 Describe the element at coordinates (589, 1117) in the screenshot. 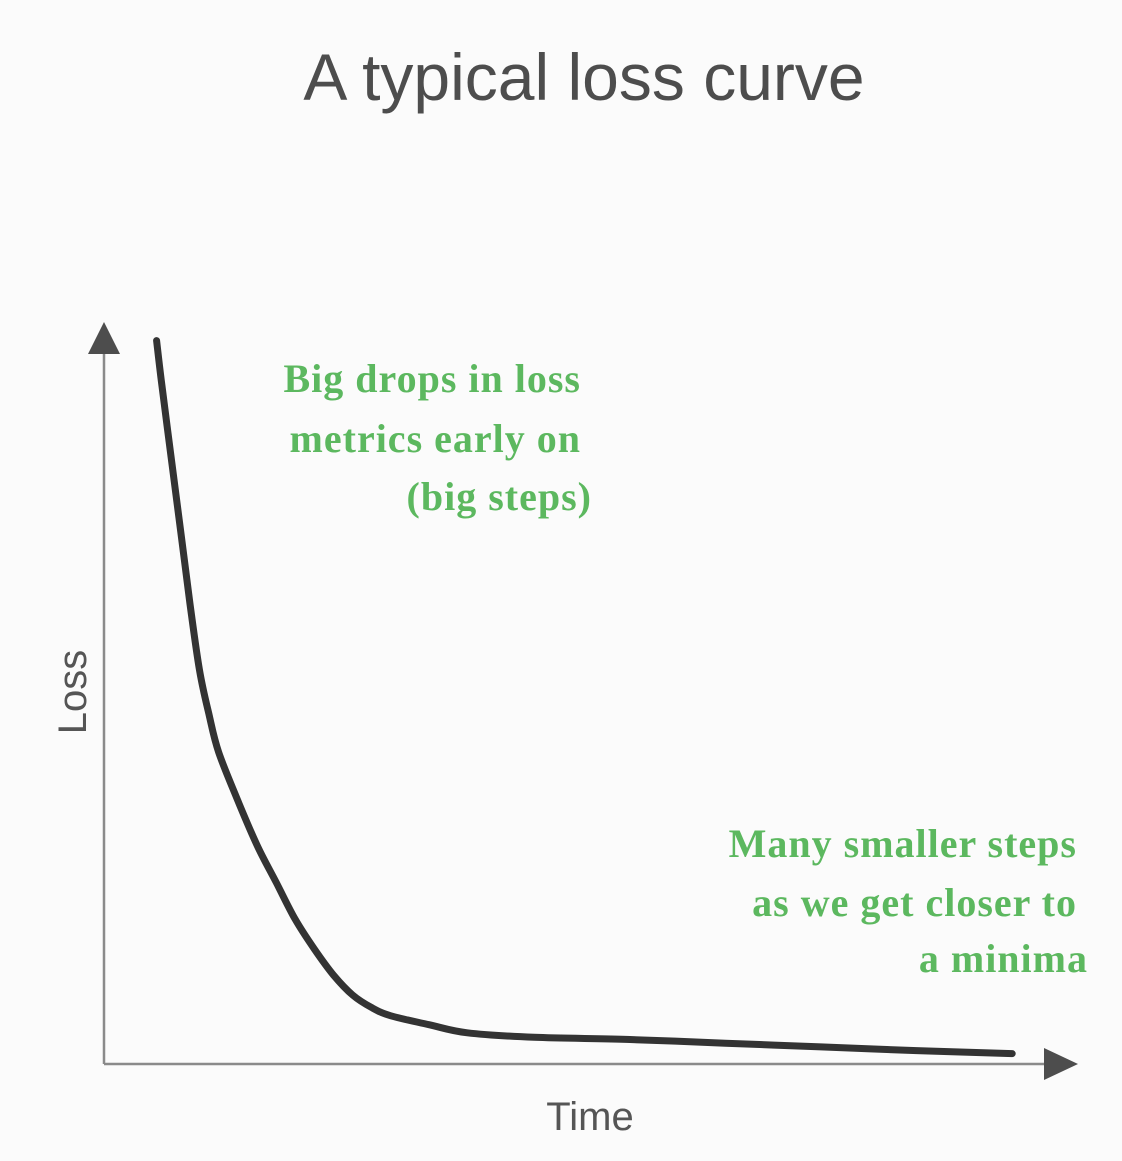

I see `x-axis-label: Time` at that location.